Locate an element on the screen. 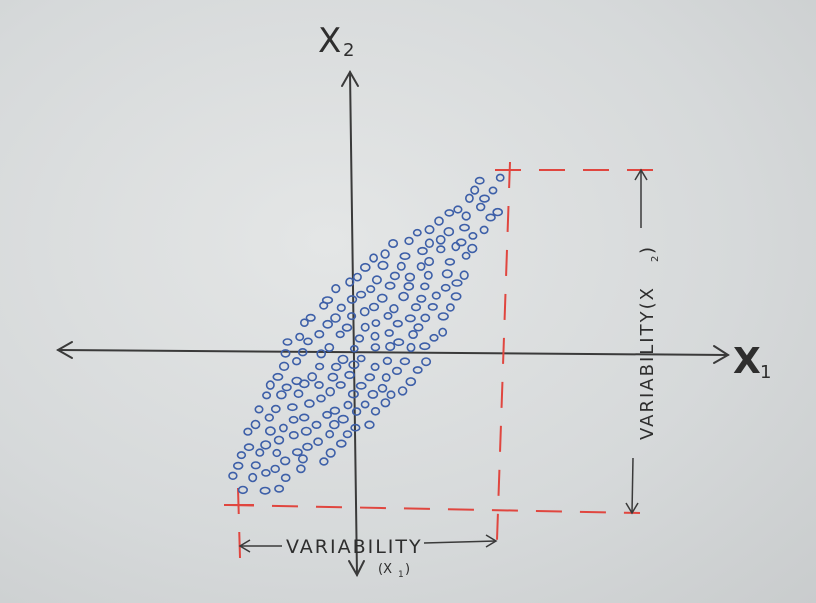 Image resolution: width=816 pixels, height=603 pixels. variability-x-sub: (X is located at coordinates (385, 569).